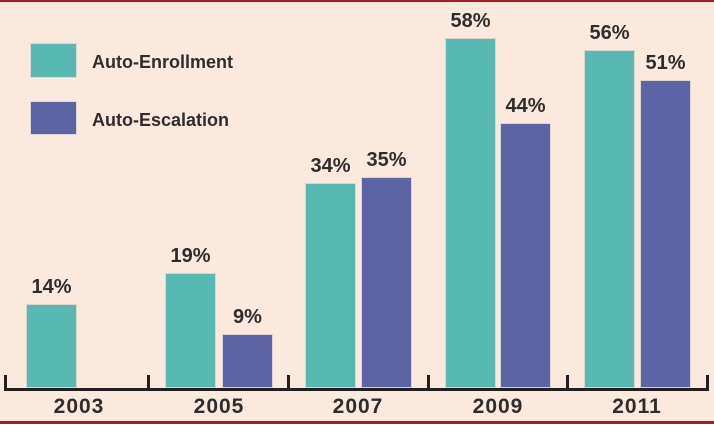 The height and width of the screenshot is (425, 714). Describe the element at coordinates (79, 406) in the screenshot. I see `x-axis-label-2003: 2003` at that location.